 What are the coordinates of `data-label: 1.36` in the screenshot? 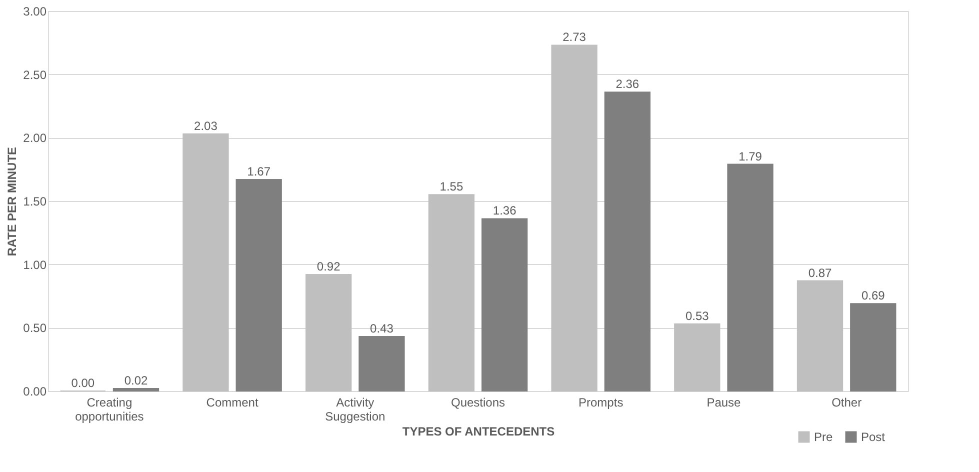 It's located at (504, 211).